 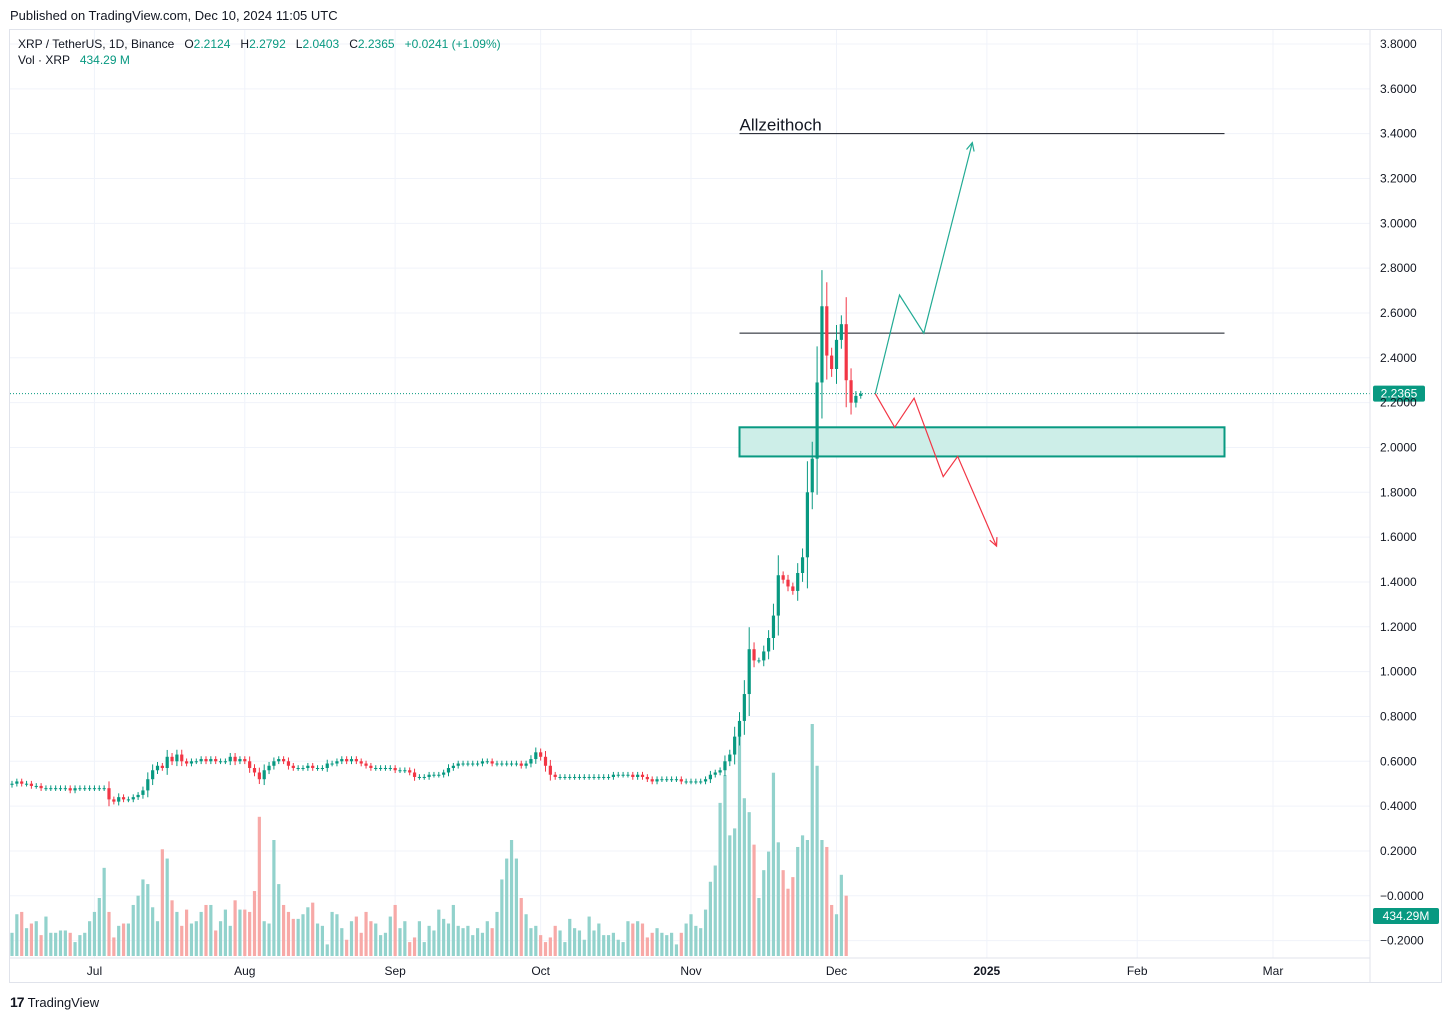 I want to click on price-tick-label: 2.2000, so click(x=1398, y=403).